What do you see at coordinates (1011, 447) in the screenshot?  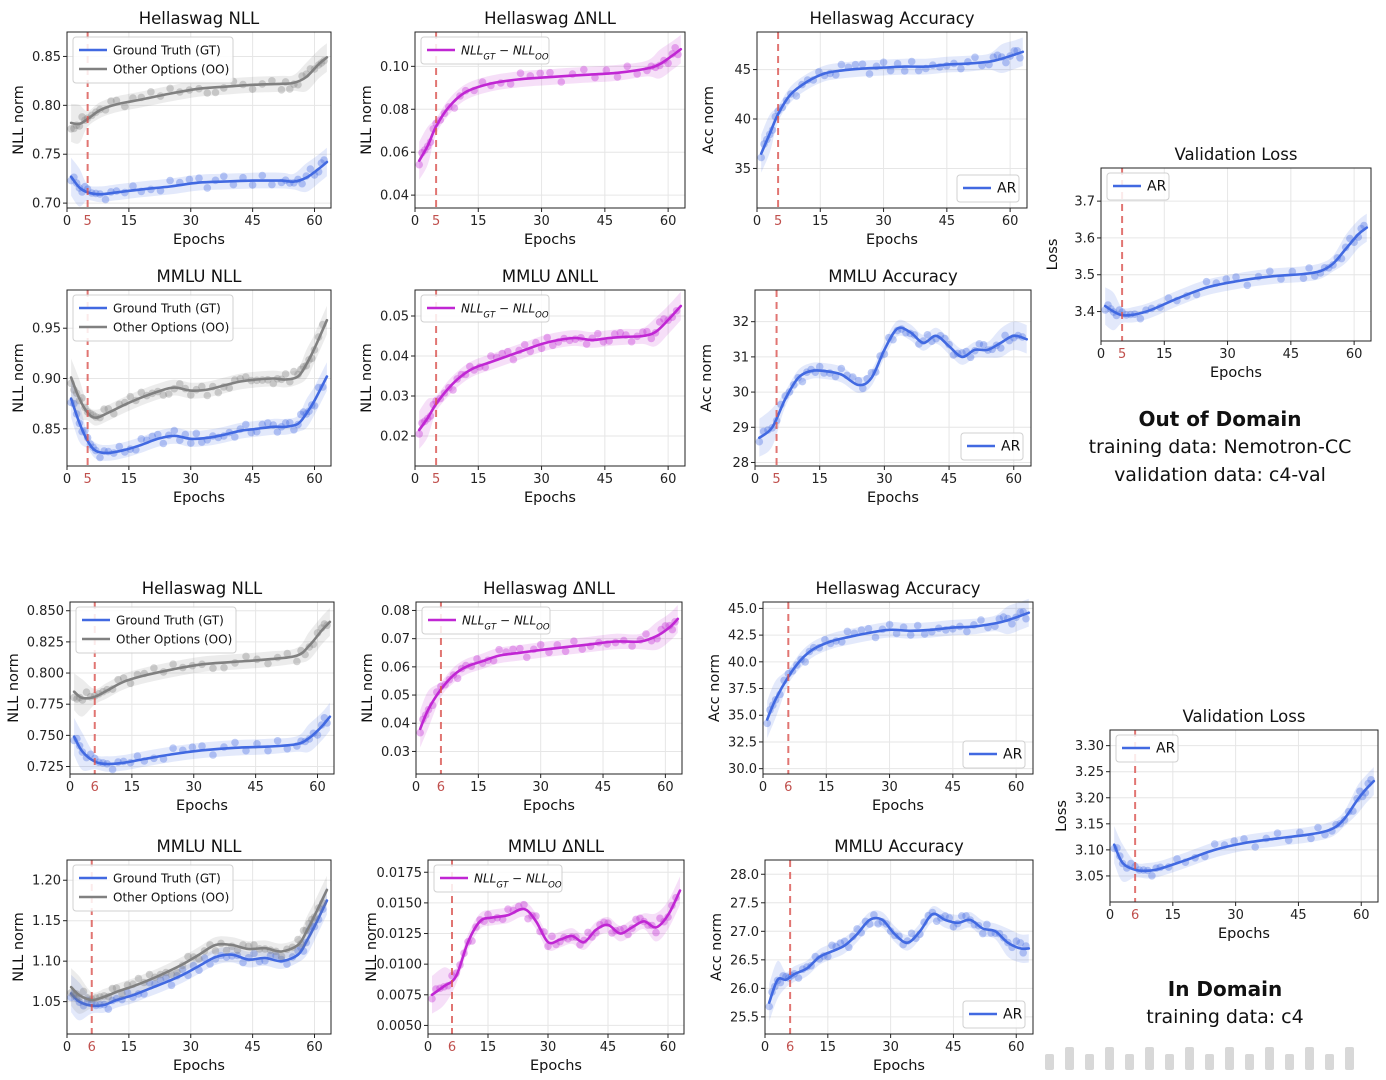 I see `legend-label: AR` at bounding box center [1011, 447].